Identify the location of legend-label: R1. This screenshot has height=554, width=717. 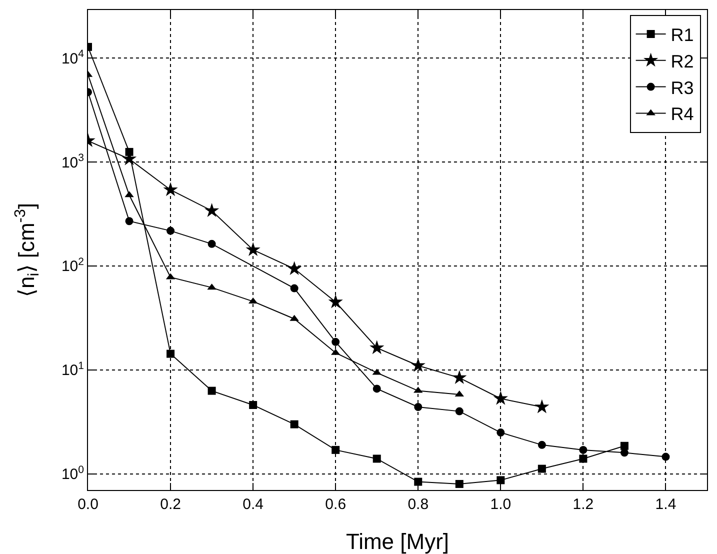
(682, 35).